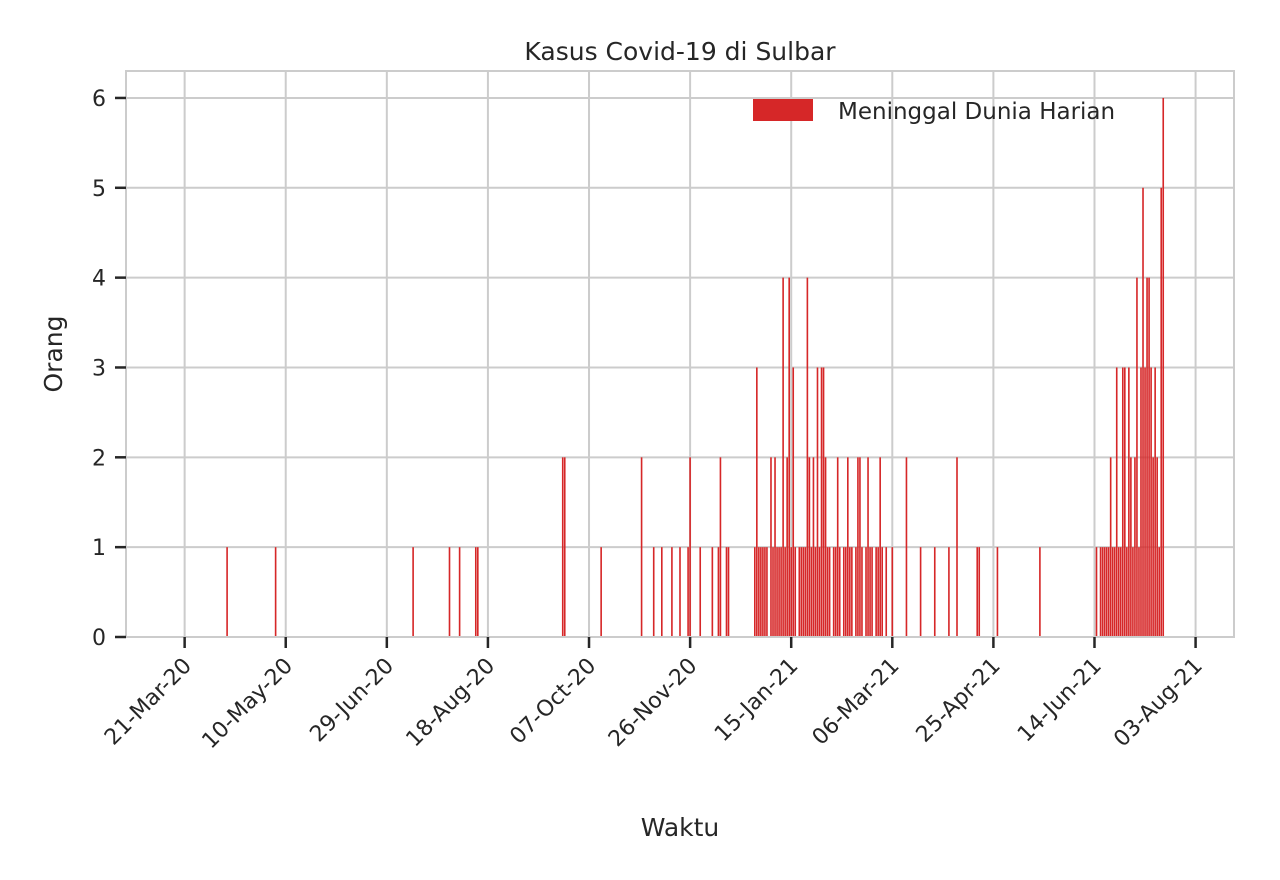 The image size is (1280, 880). What do you see at coordinates (783, 110) in the screenshot?
I see `legend-swatch` at bounding box center [783, 110].